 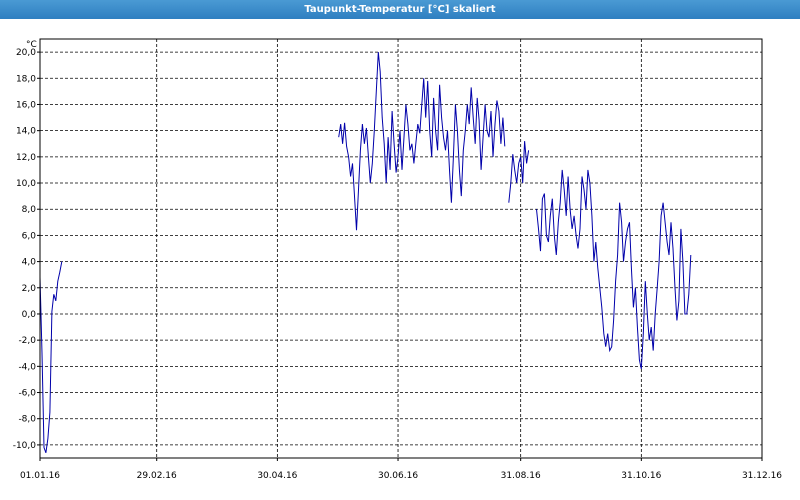 I want to click on y-tick-label: -10,0, so click(x=25, y=446).